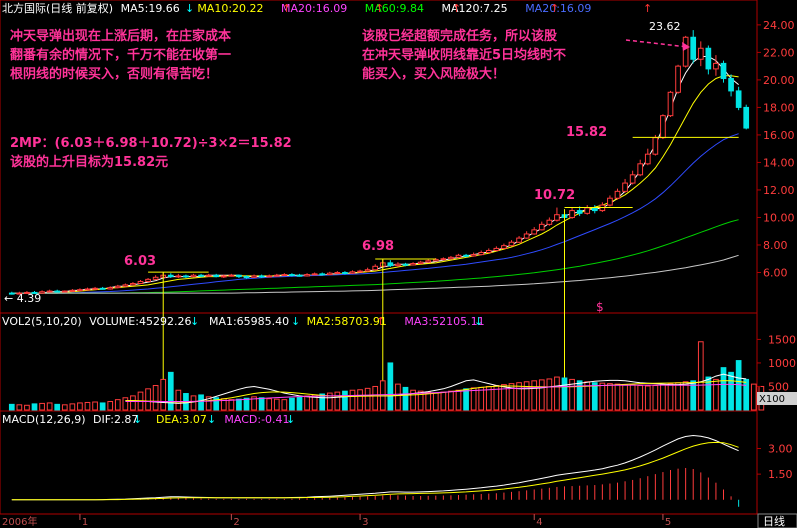  I want to click on price-tick-label: 14.00, so click(779, 162).